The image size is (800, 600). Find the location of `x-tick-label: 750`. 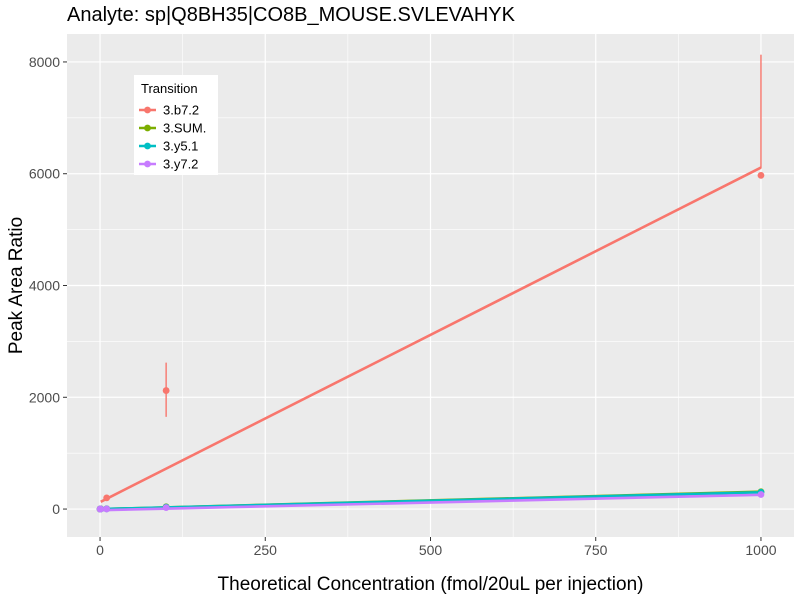

x-tick-label: 750 is located at coordinates (596, 550).